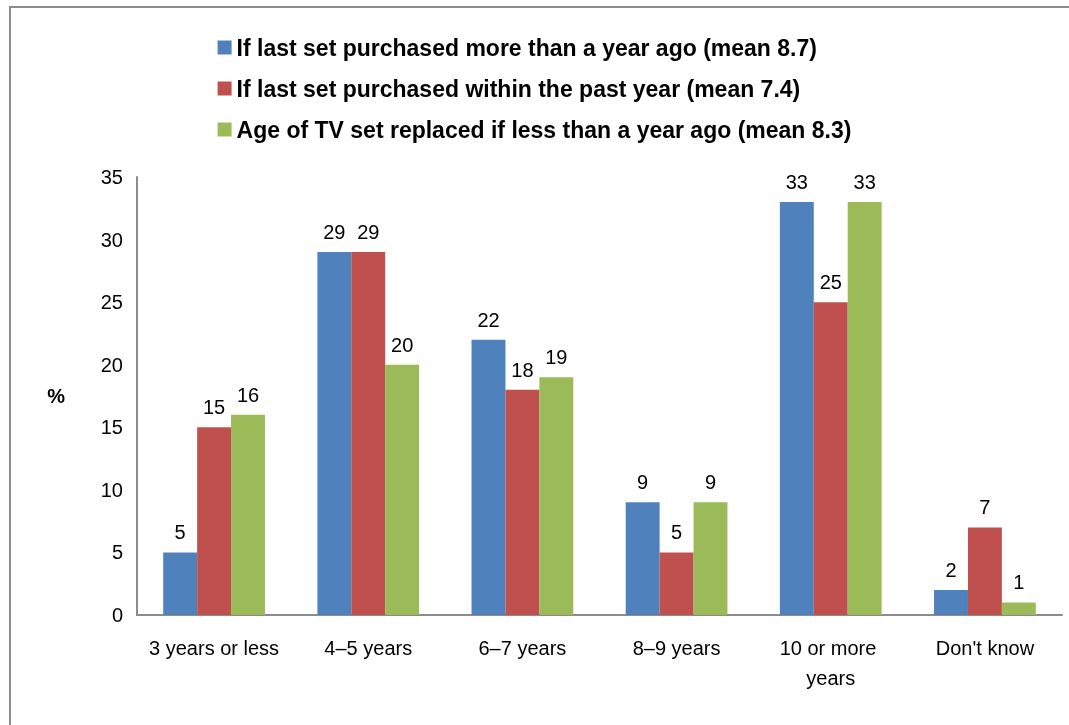 This screenshot has height=725, width=1069. Describe the element at coordinates (676, 648) in the screenshot. I see `x-tick-label: 8–9 years` at that location.